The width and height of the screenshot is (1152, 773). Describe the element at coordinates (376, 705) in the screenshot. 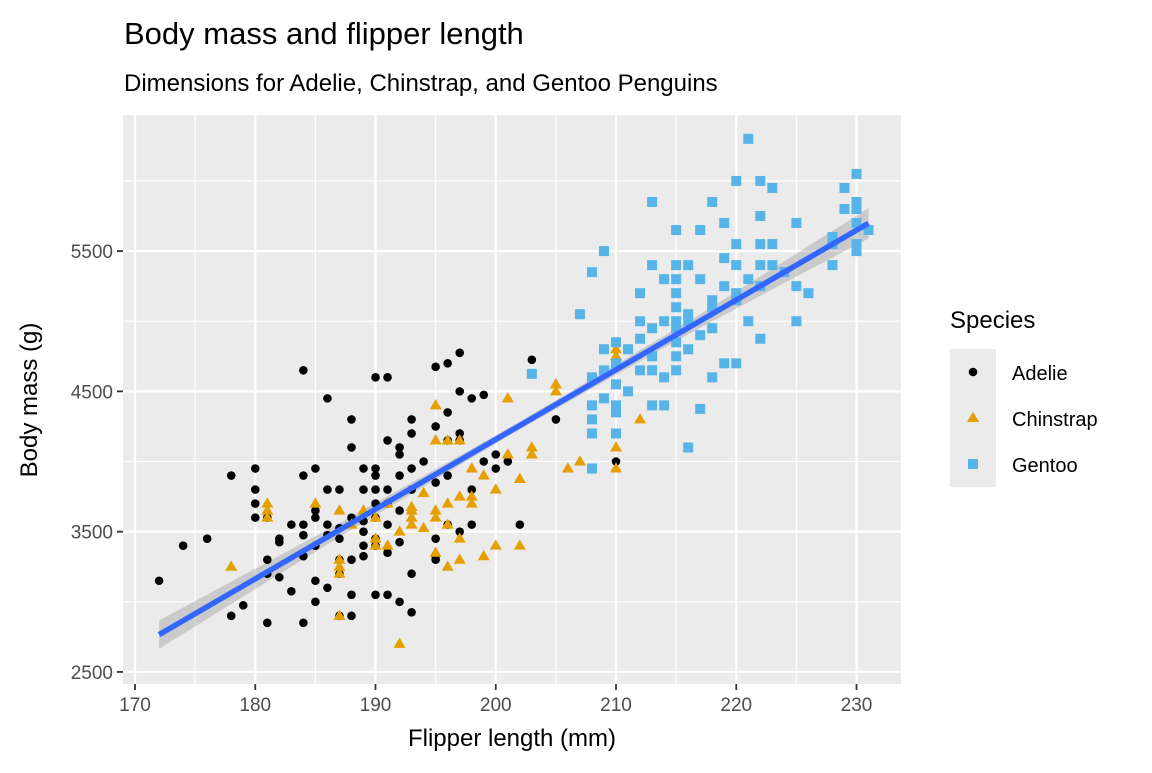

I see `x-tick-label: 190` at that location.